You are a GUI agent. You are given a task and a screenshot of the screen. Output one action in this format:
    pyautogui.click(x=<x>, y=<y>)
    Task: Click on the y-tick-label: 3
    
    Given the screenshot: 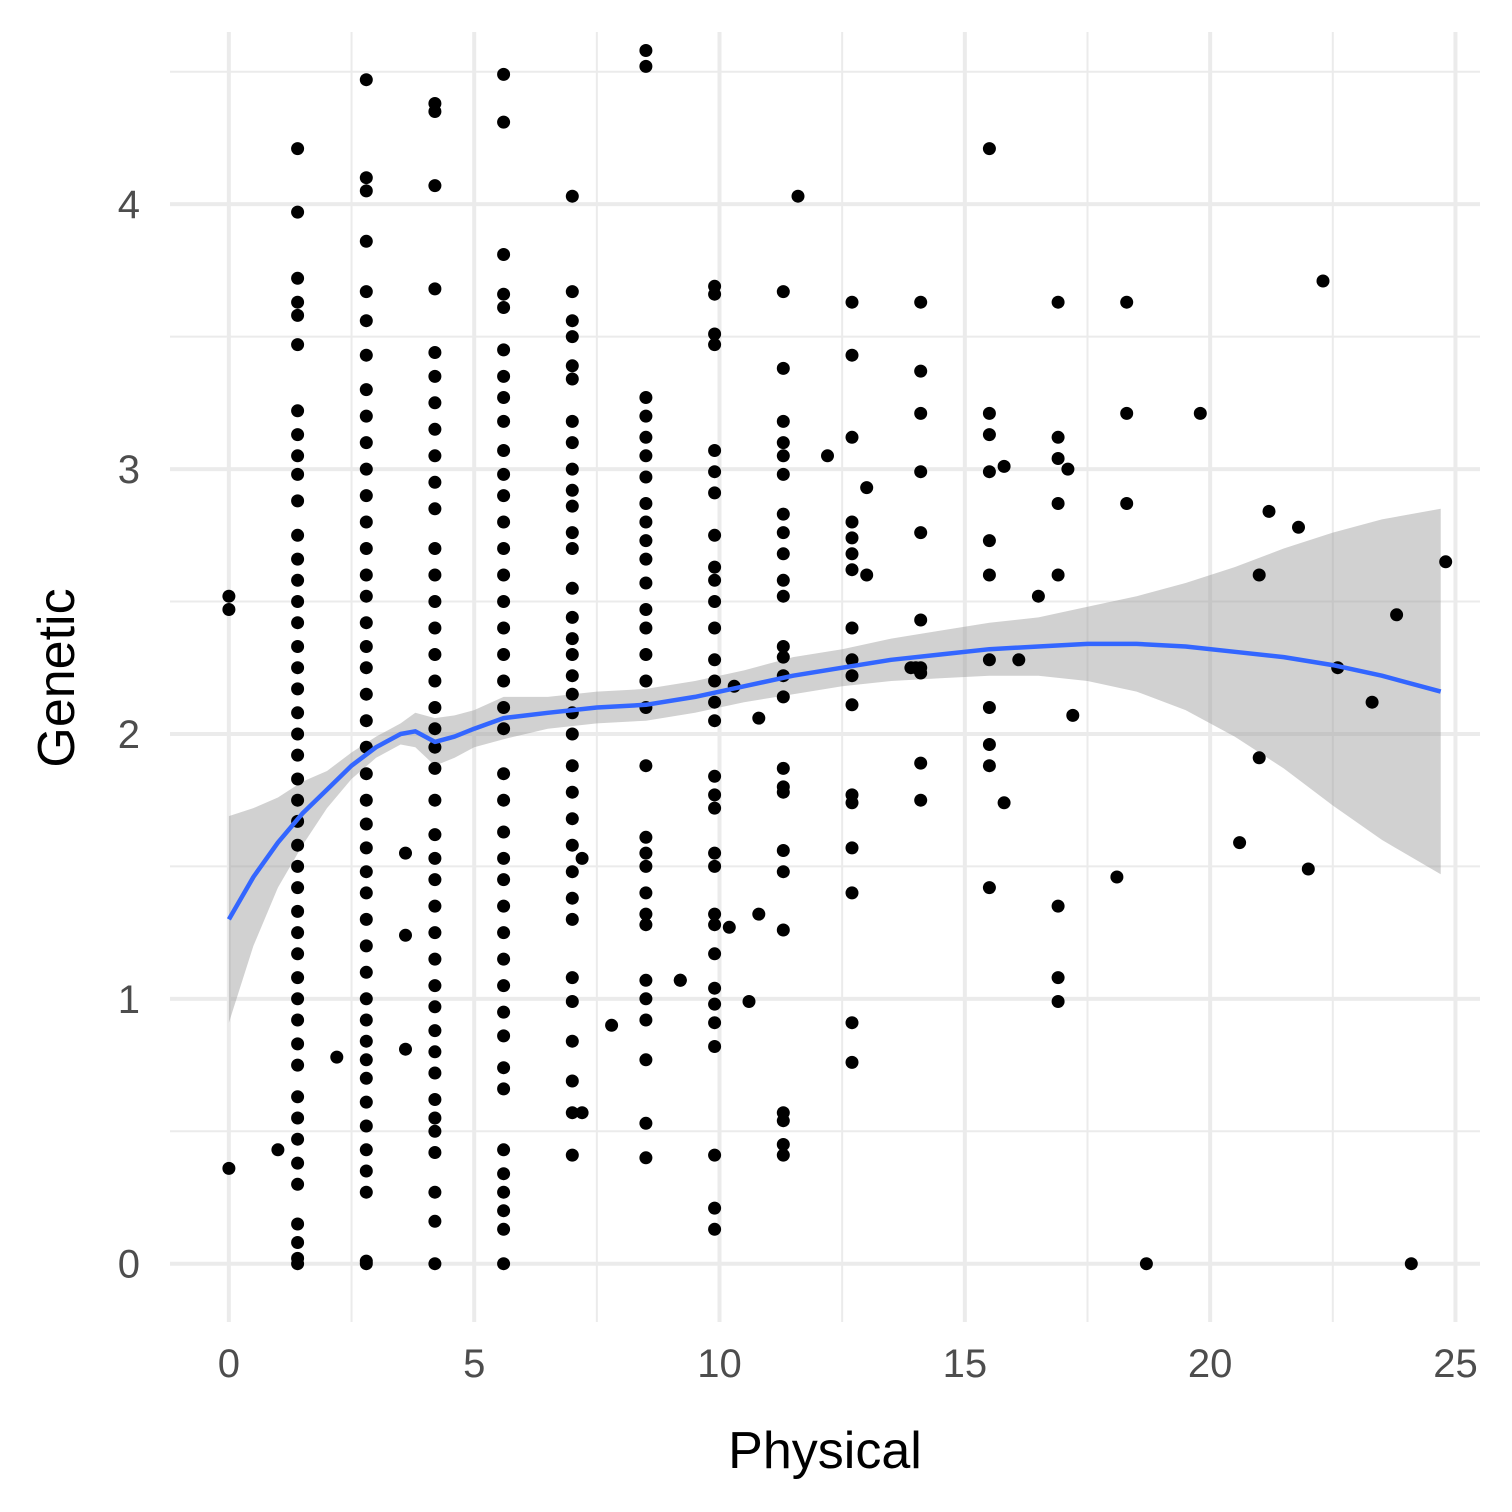 What is the action you would take?
    pyautogui.click(x=129, y=470)
    